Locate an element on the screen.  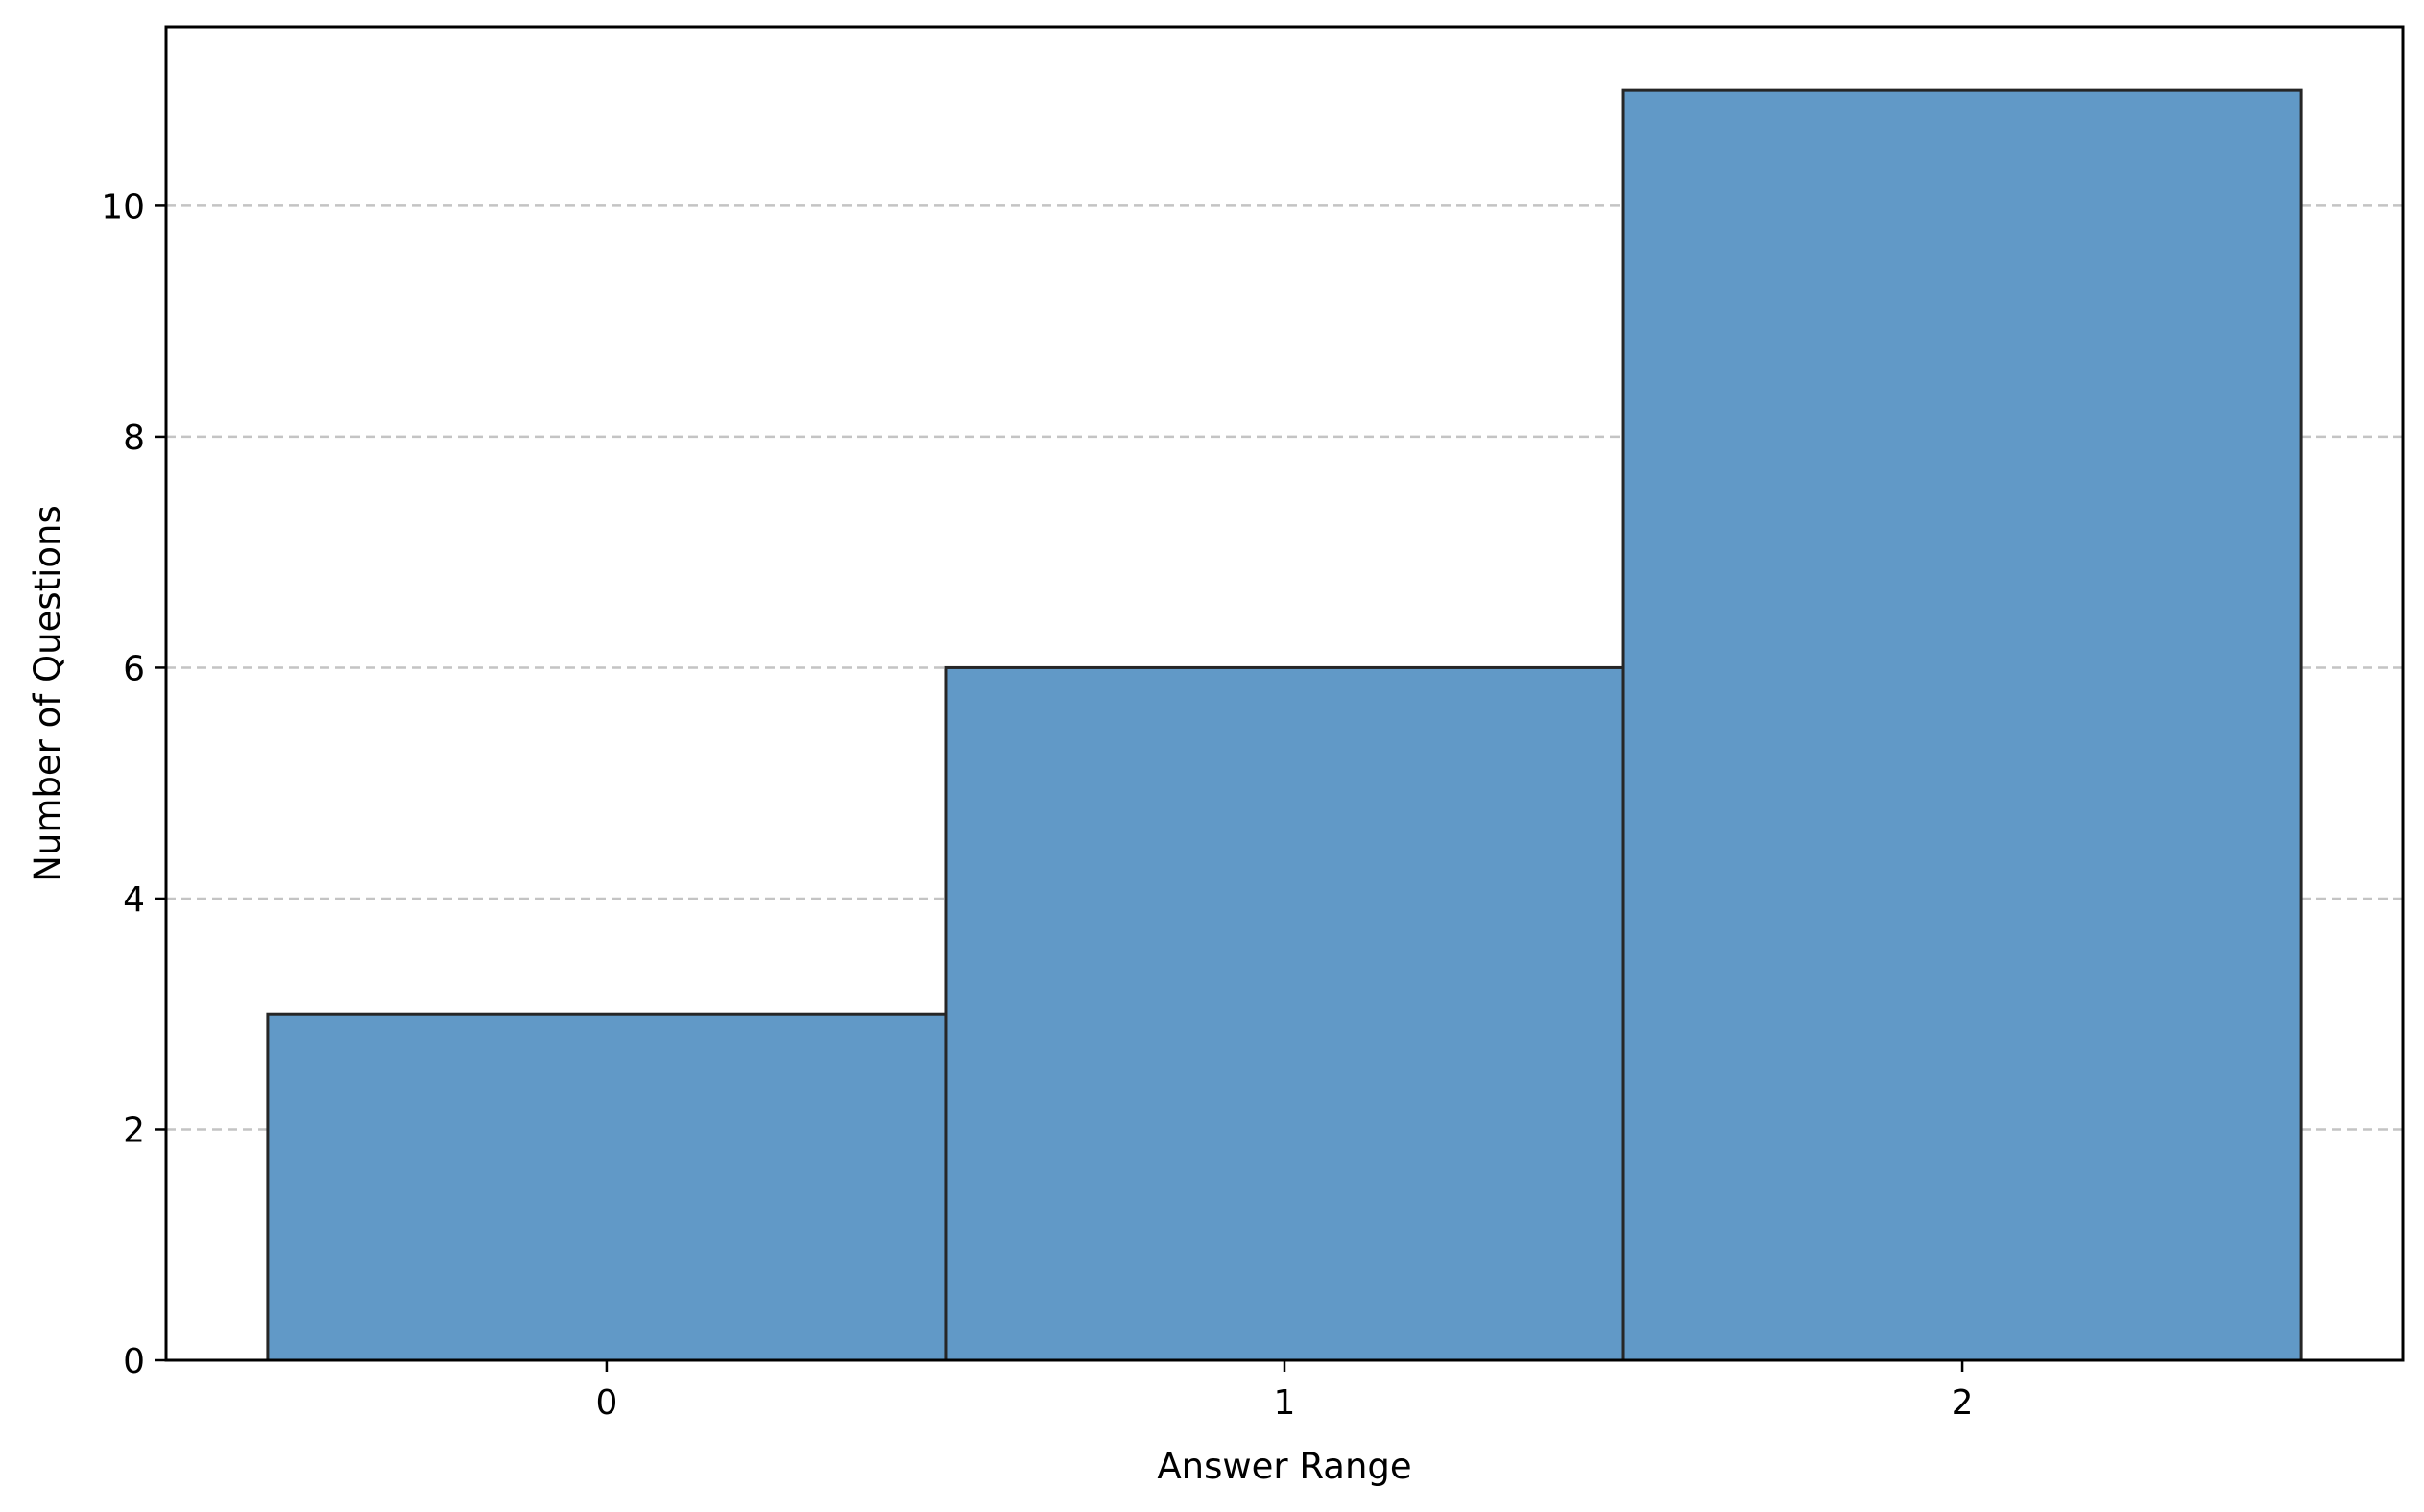
x-tick-label: 2 is located at coordinates (1963, 1403).